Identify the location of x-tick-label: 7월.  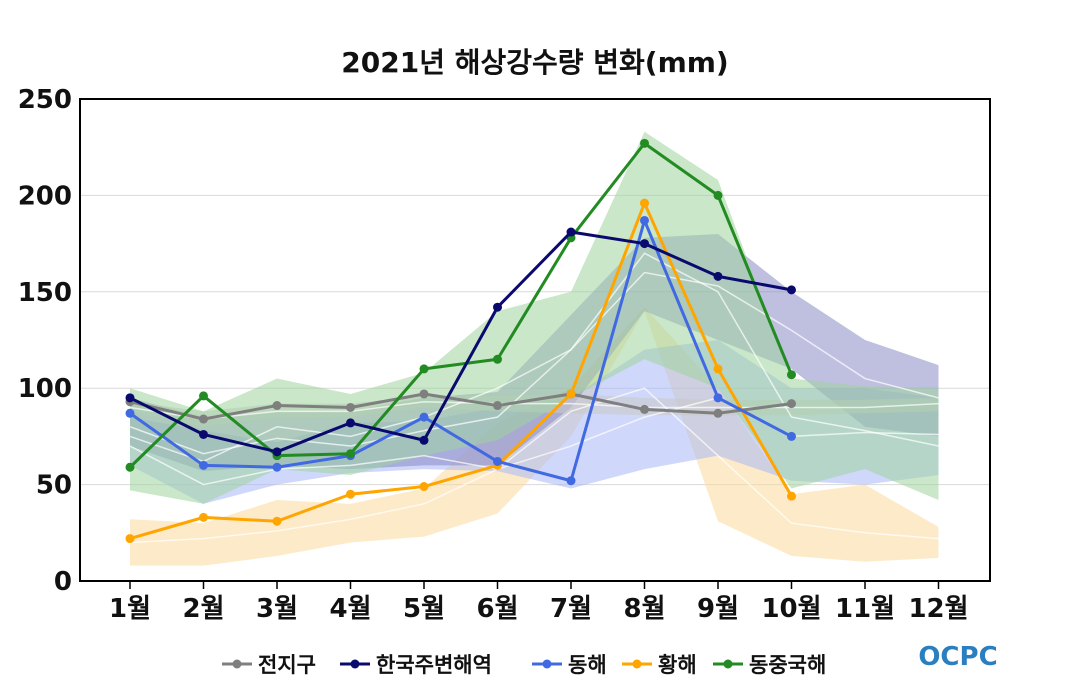
(571, 609).